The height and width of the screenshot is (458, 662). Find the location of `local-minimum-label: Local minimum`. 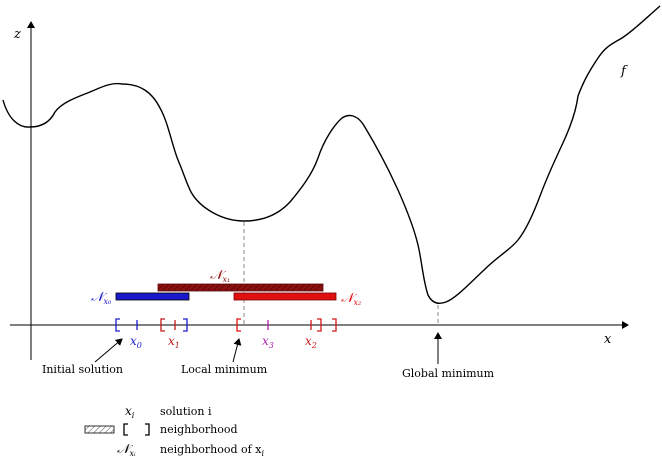

local-minimum-label: Local minimum is located at coordinates (224, 369).